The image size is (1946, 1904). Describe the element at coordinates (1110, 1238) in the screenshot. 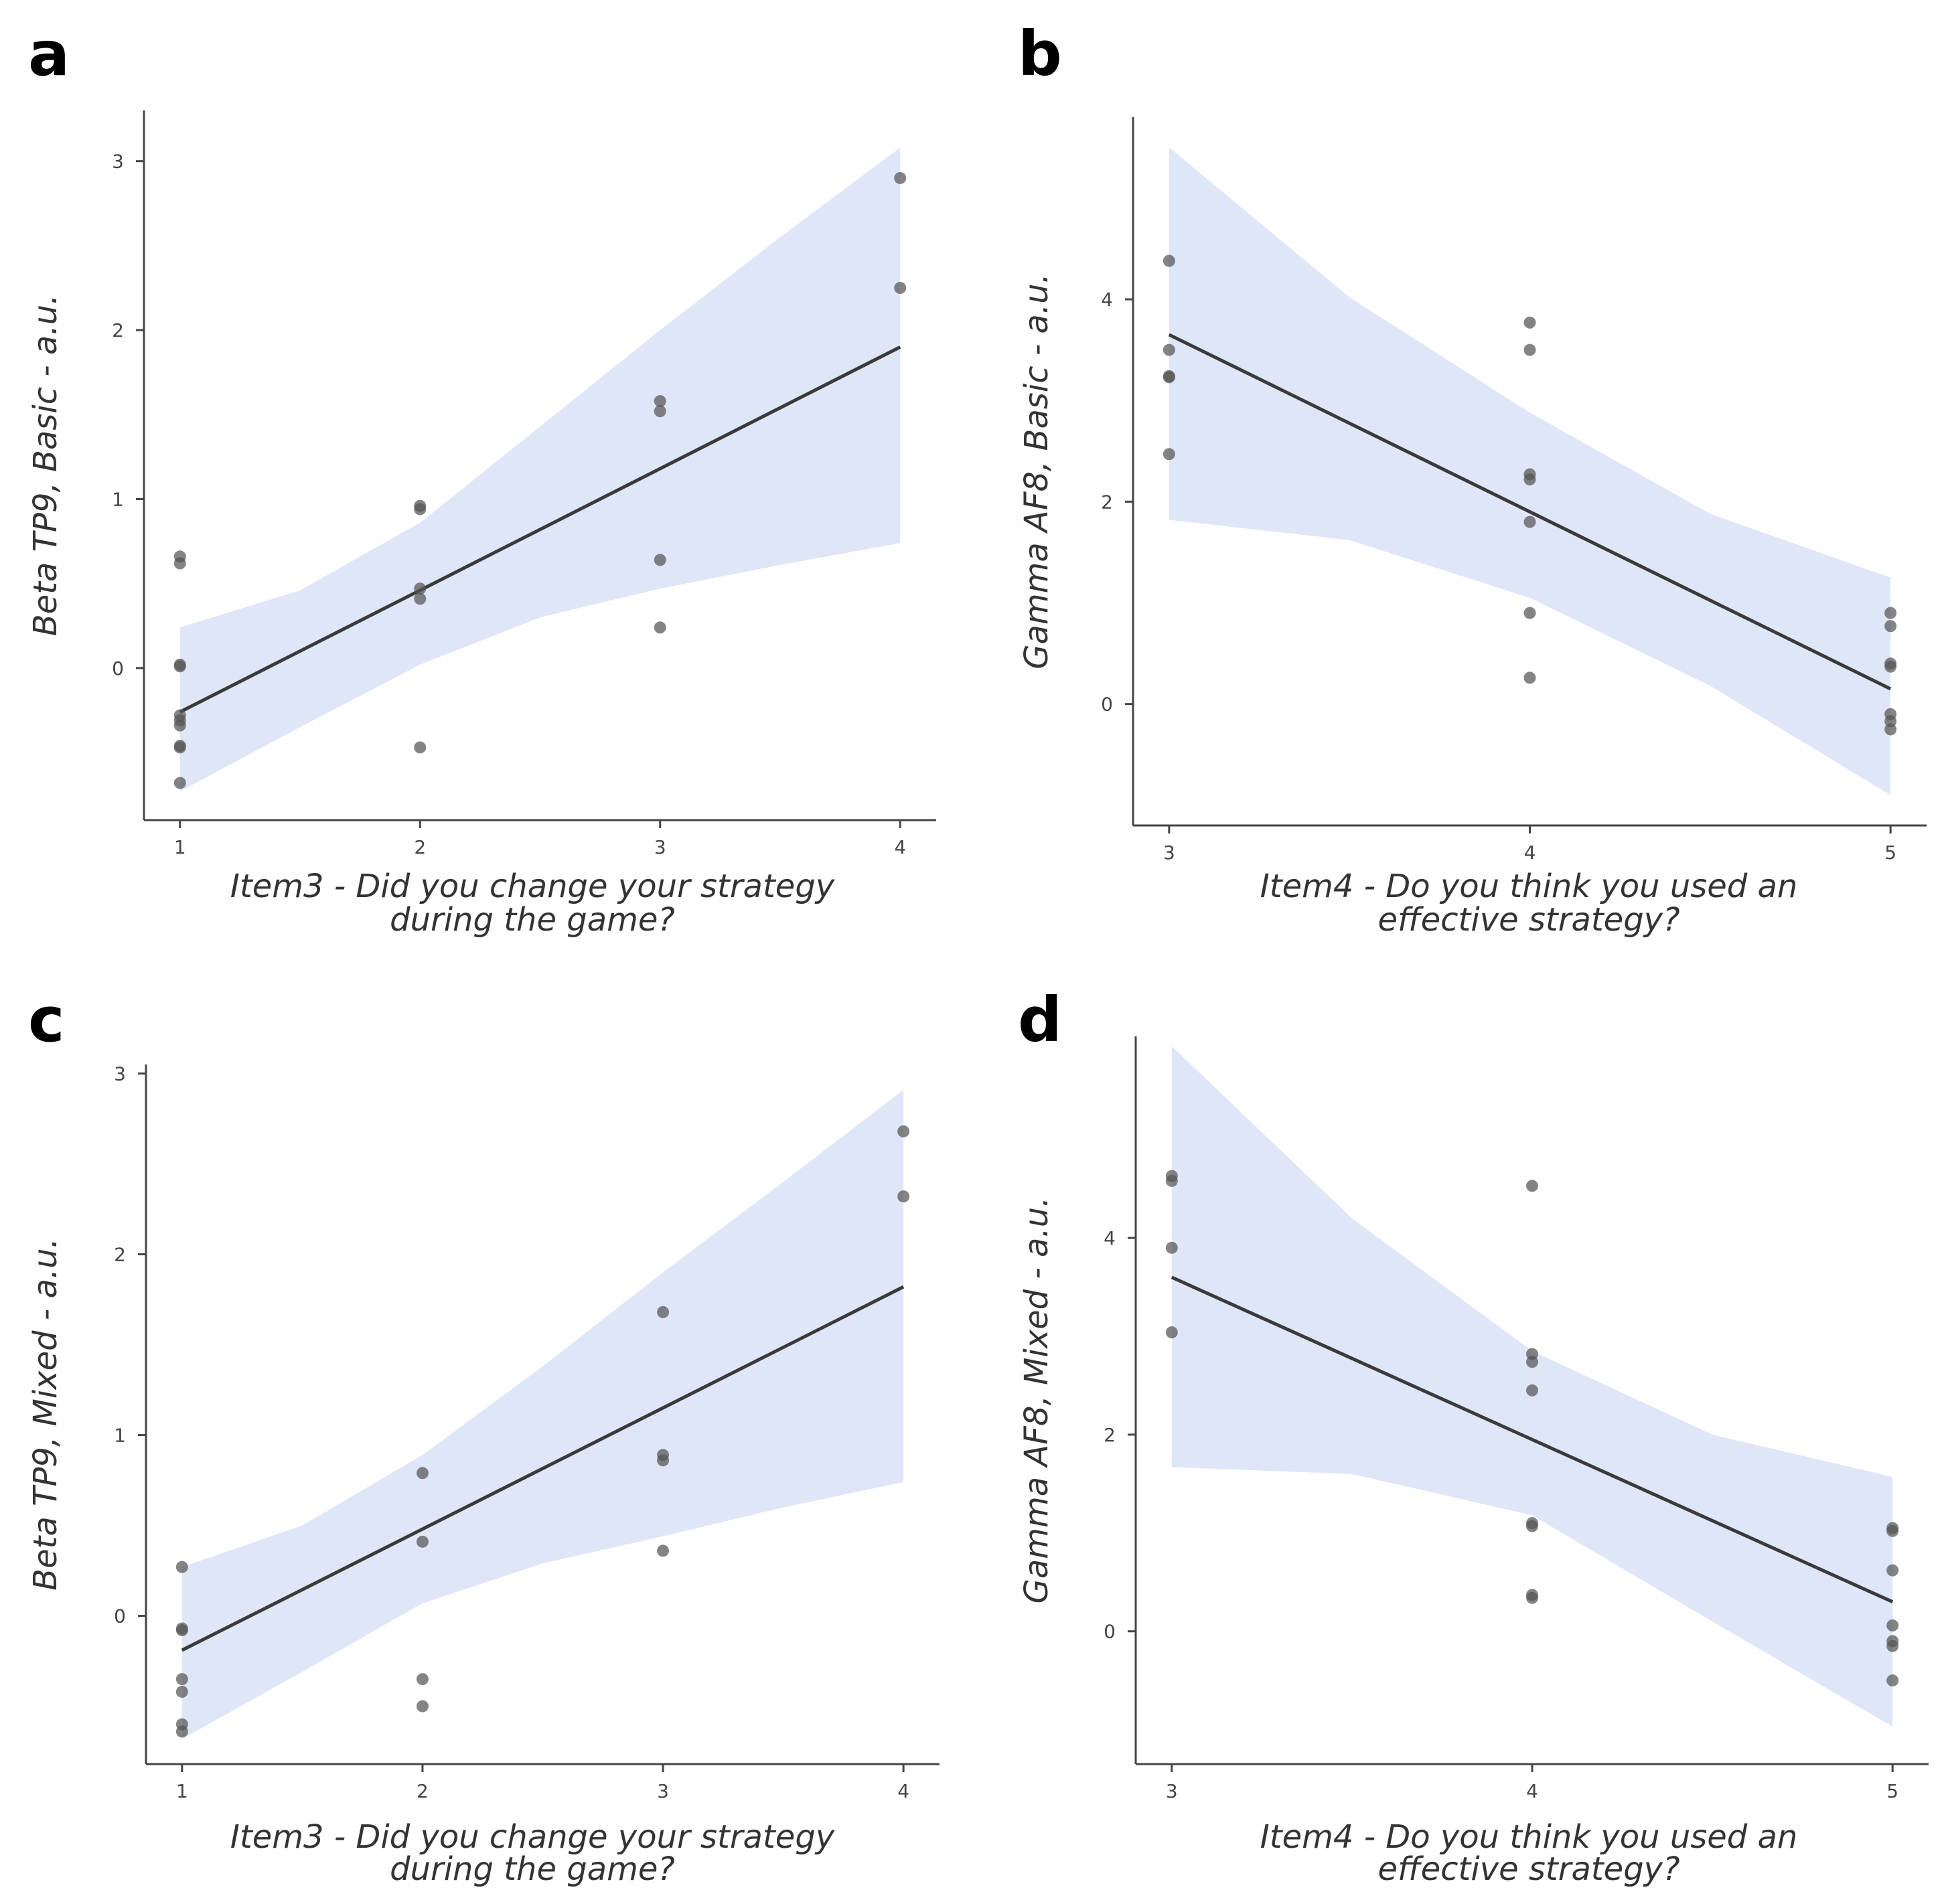

I see `y-tick-label: 4` at that location.